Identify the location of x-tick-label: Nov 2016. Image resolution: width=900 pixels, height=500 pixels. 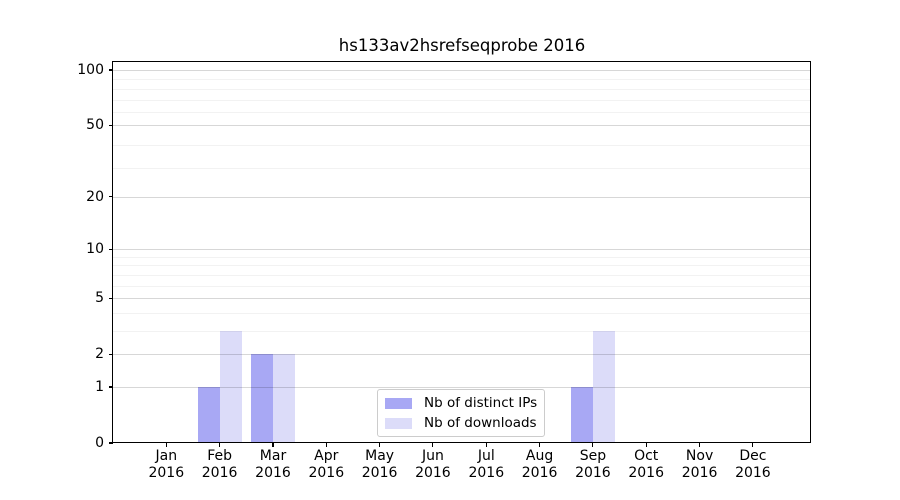
(699, 464).